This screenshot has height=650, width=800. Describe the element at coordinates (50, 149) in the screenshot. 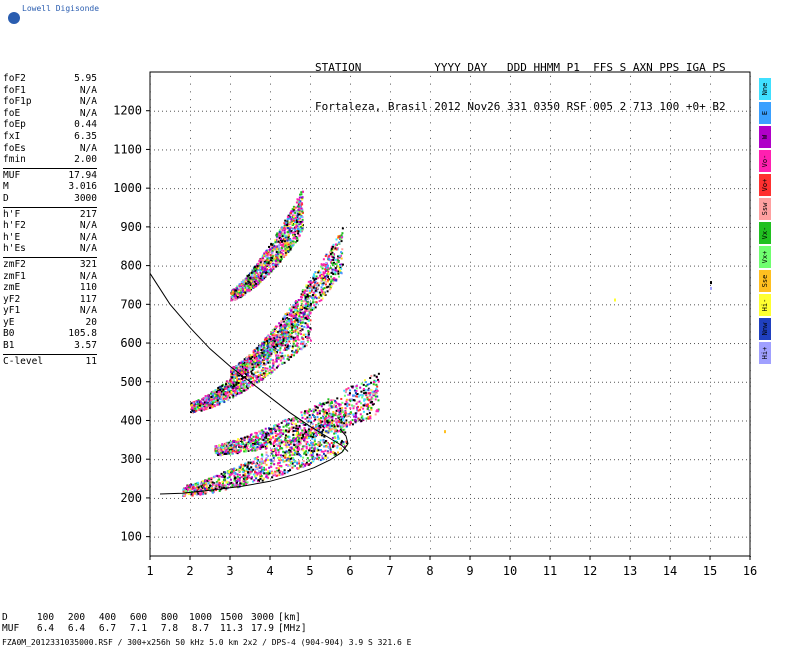

I see `param-row: foEs N/A` at that location.